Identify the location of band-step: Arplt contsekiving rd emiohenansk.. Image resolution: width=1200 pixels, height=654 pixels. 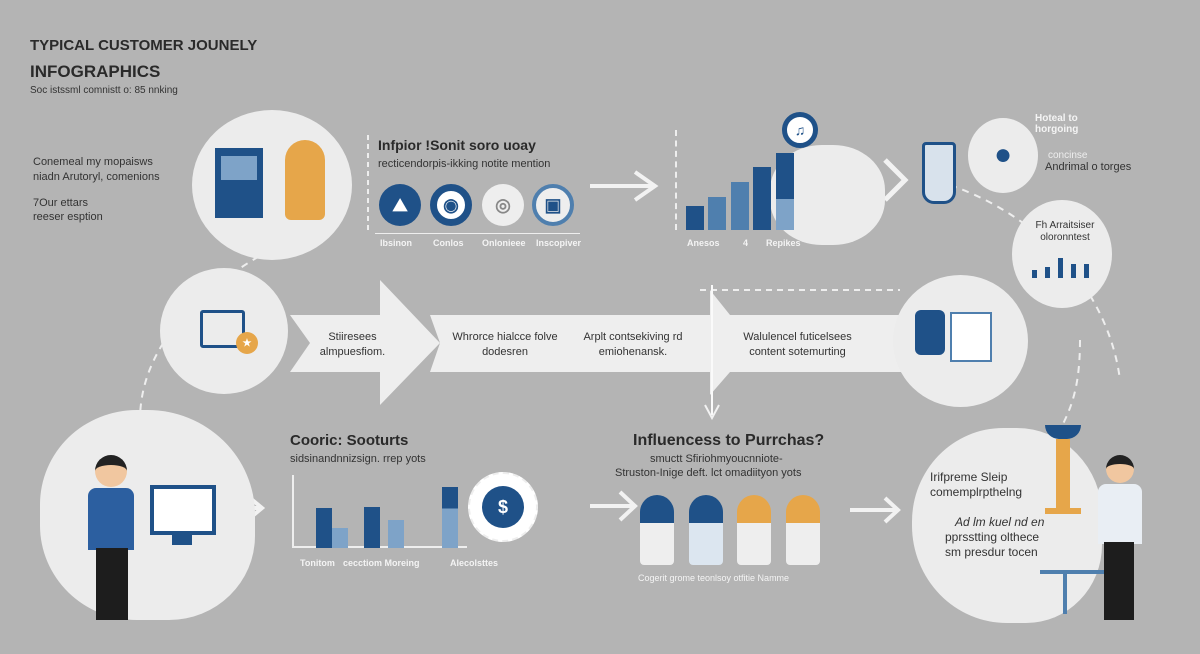
(633, 344).